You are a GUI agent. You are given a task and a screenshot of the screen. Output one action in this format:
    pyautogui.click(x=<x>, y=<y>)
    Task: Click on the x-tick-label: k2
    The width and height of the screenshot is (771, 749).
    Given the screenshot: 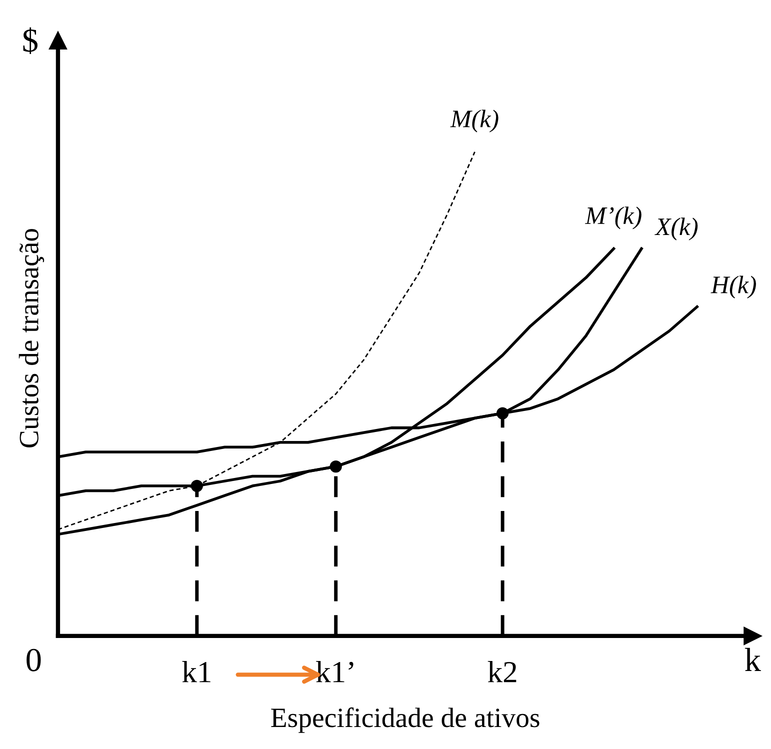 What is the action you would take?
    pyautogui.click(x=502, y=671)
    